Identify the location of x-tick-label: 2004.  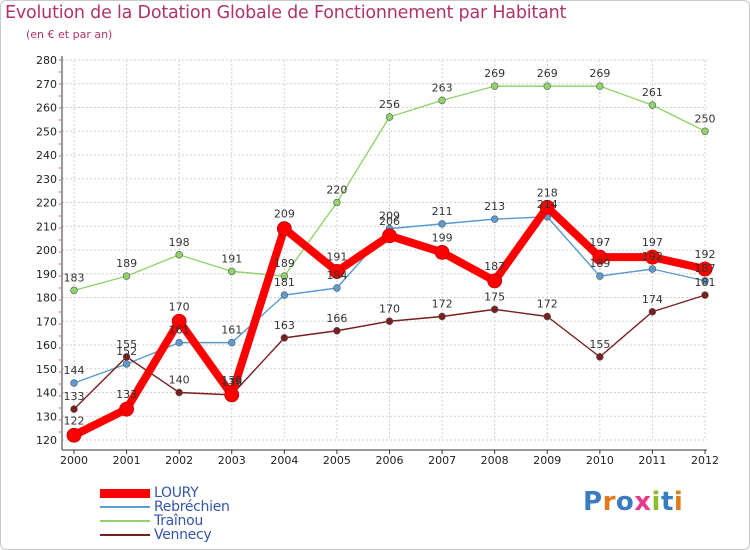
(284, 460).